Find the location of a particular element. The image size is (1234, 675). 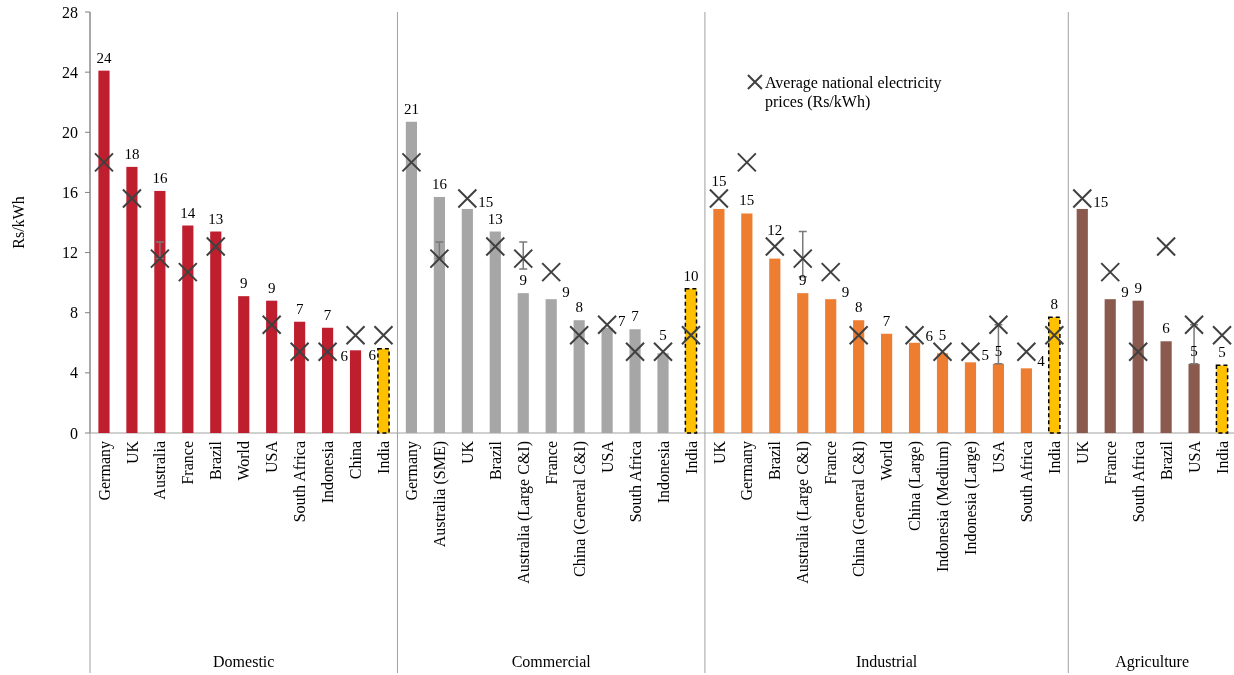

y-tick-label: 20 is located at coordinates (70, 132).